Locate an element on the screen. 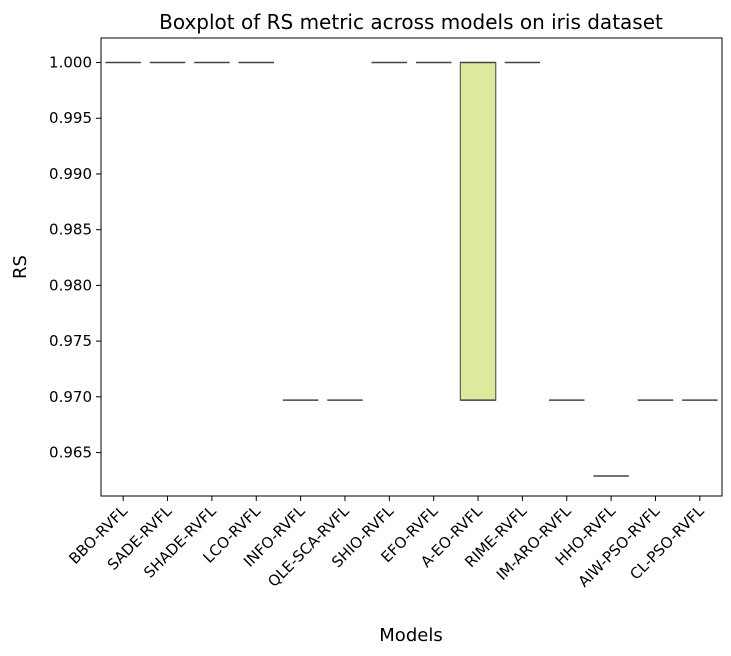 The width and height of the screenshot is (731, 656). y-tick-label: 0.975 is located at coordinates (70, 341).